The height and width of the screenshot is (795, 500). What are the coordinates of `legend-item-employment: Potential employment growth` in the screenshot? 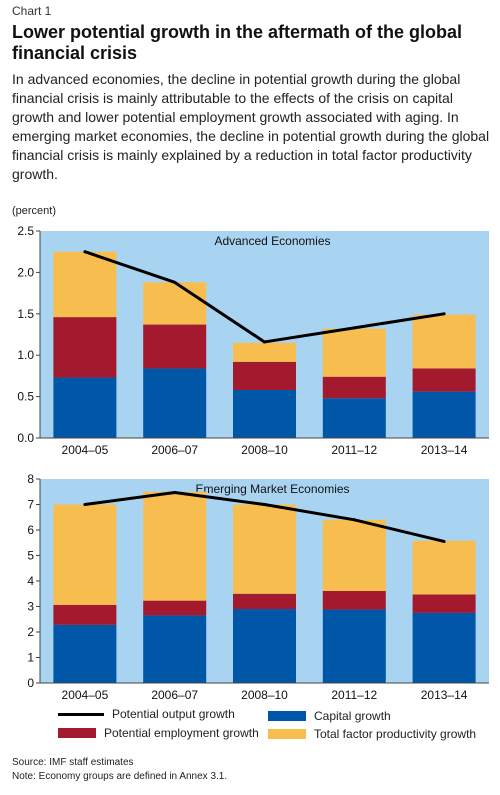 It's located at (158, 733).